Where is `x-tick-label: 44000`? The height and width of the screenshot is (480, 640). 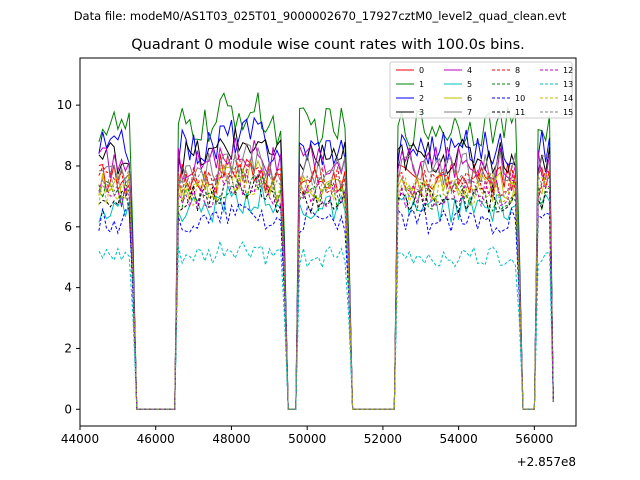 x-tick-label: 44000 is located at coordinates (80, 439).